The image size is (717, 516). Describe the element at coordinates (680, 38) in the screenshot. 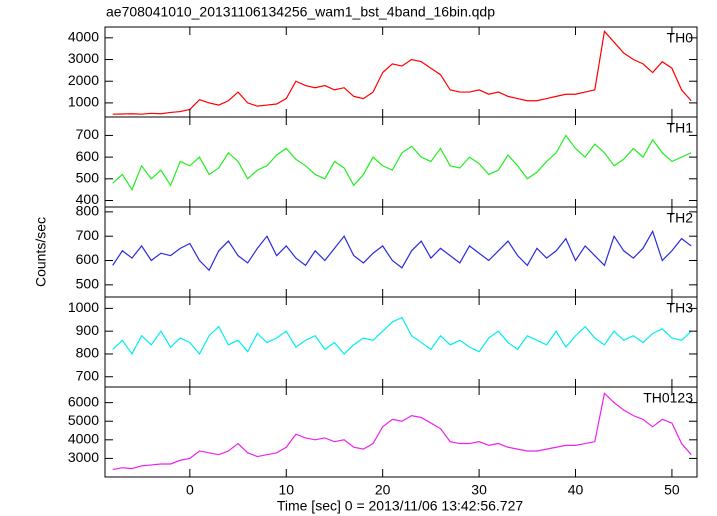

I see `panel-label: TH0` at that location.